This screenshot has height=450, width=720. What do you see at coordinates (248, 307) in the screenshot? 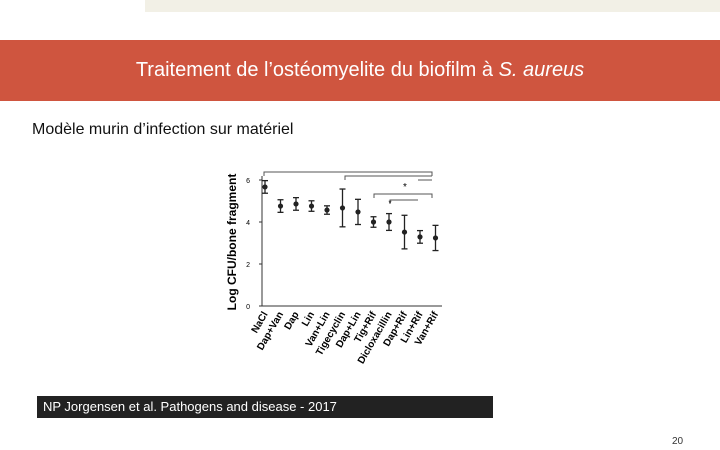
I see `y-tick-label: 0` at bounding box center [248, 307].